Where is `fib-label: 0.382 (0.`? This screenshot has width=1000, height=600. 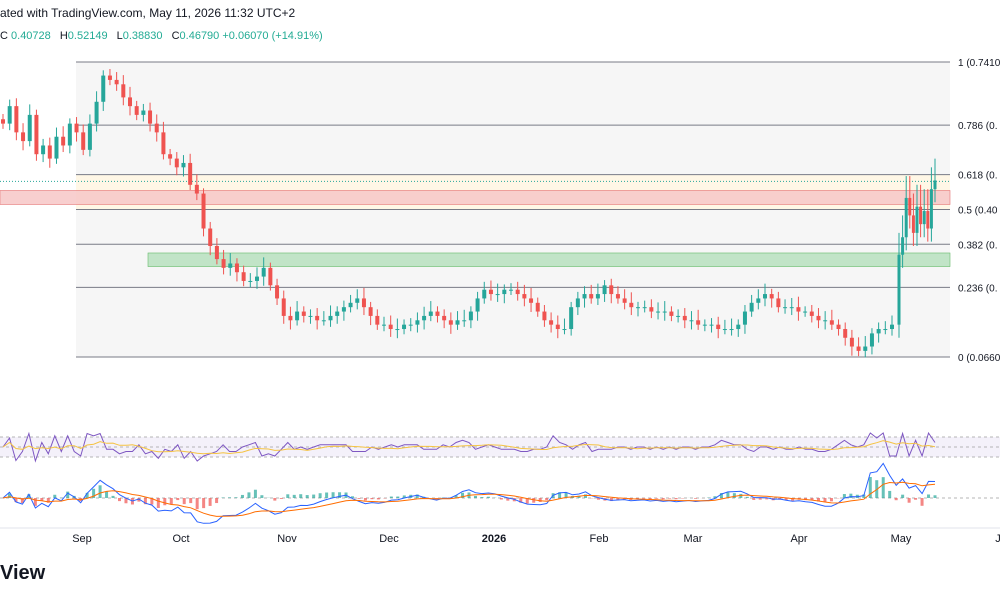
fib-label: 0.382 (0. is located at coordinates (977, 245).